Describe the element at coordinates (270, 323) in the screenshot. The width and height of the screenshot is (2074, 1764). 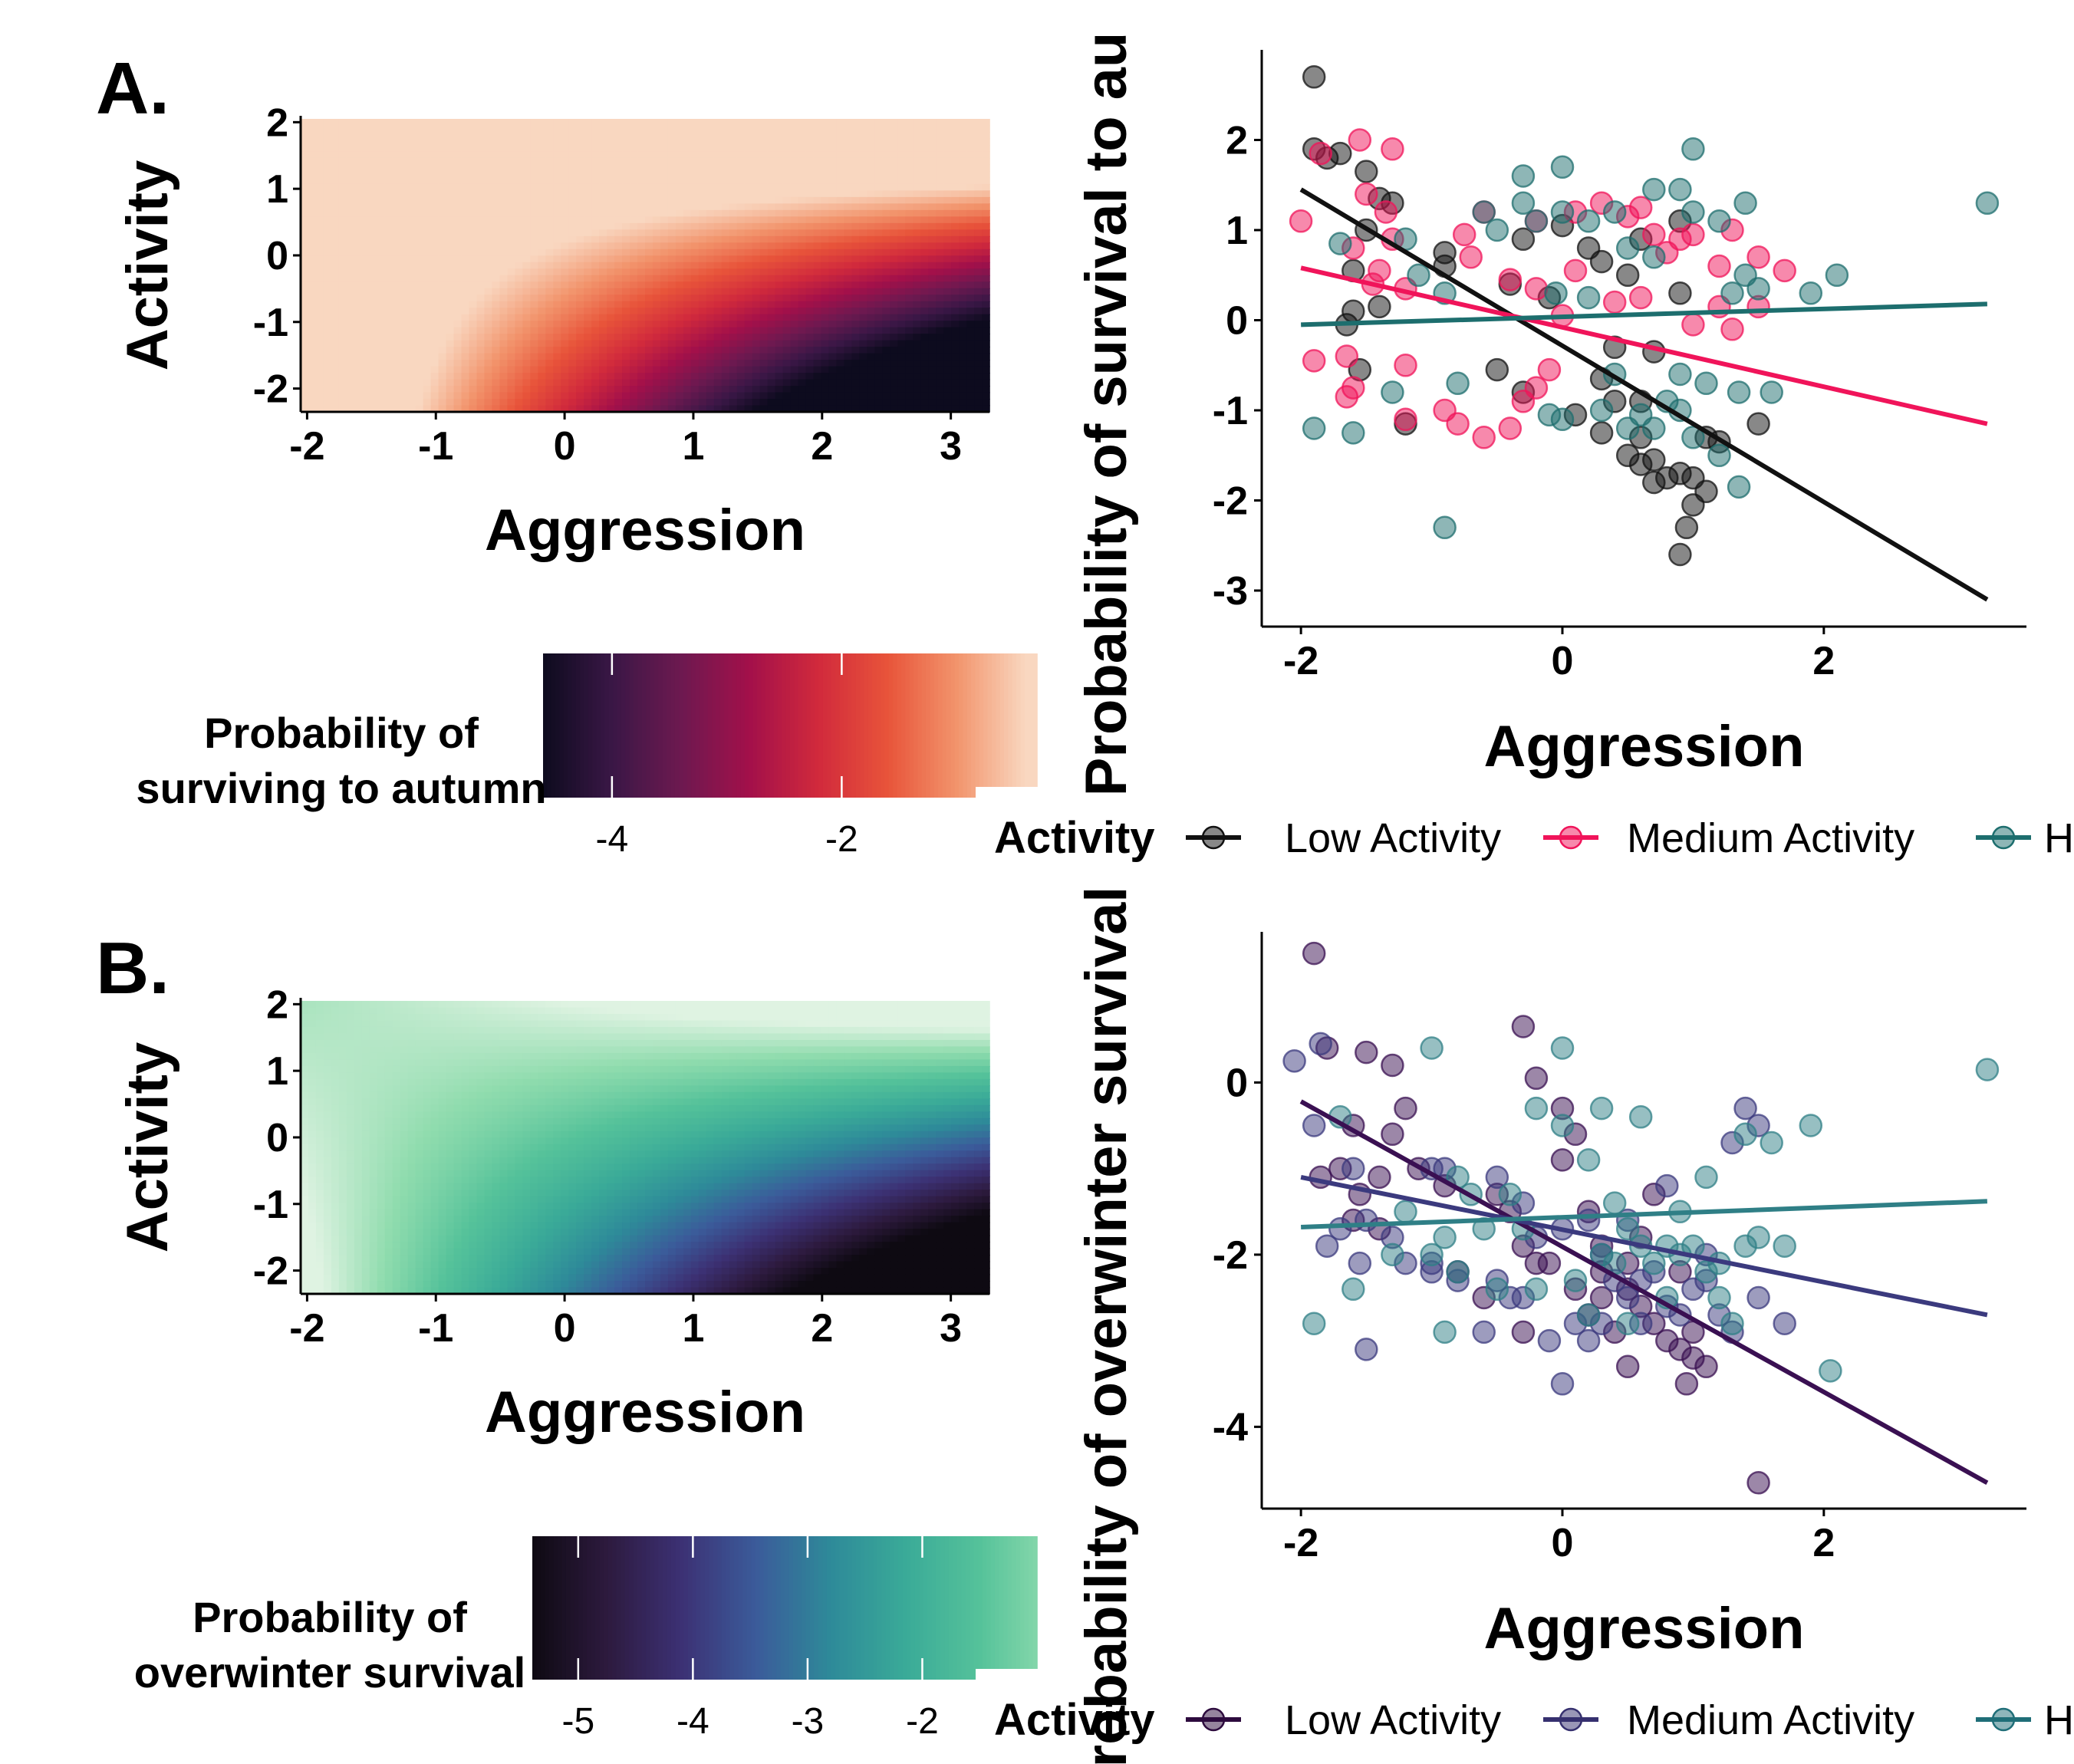
I see `y-tick-label: -1` at that location.